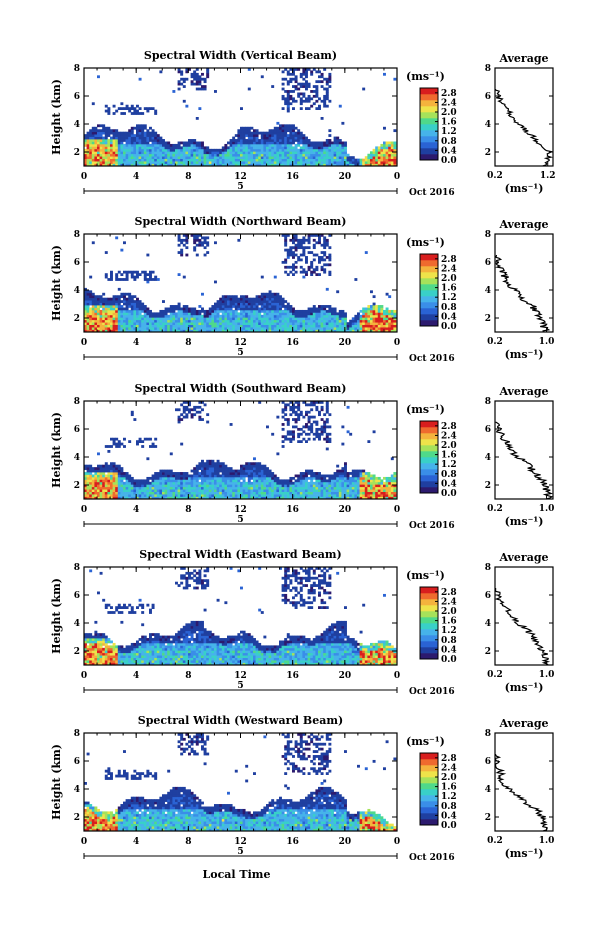 This screenshot has height=929, width=614. What do you see at coordinates (429, 281) in the screenshot?
I see `colorbar-swatch` at bounding box center [429, 281].